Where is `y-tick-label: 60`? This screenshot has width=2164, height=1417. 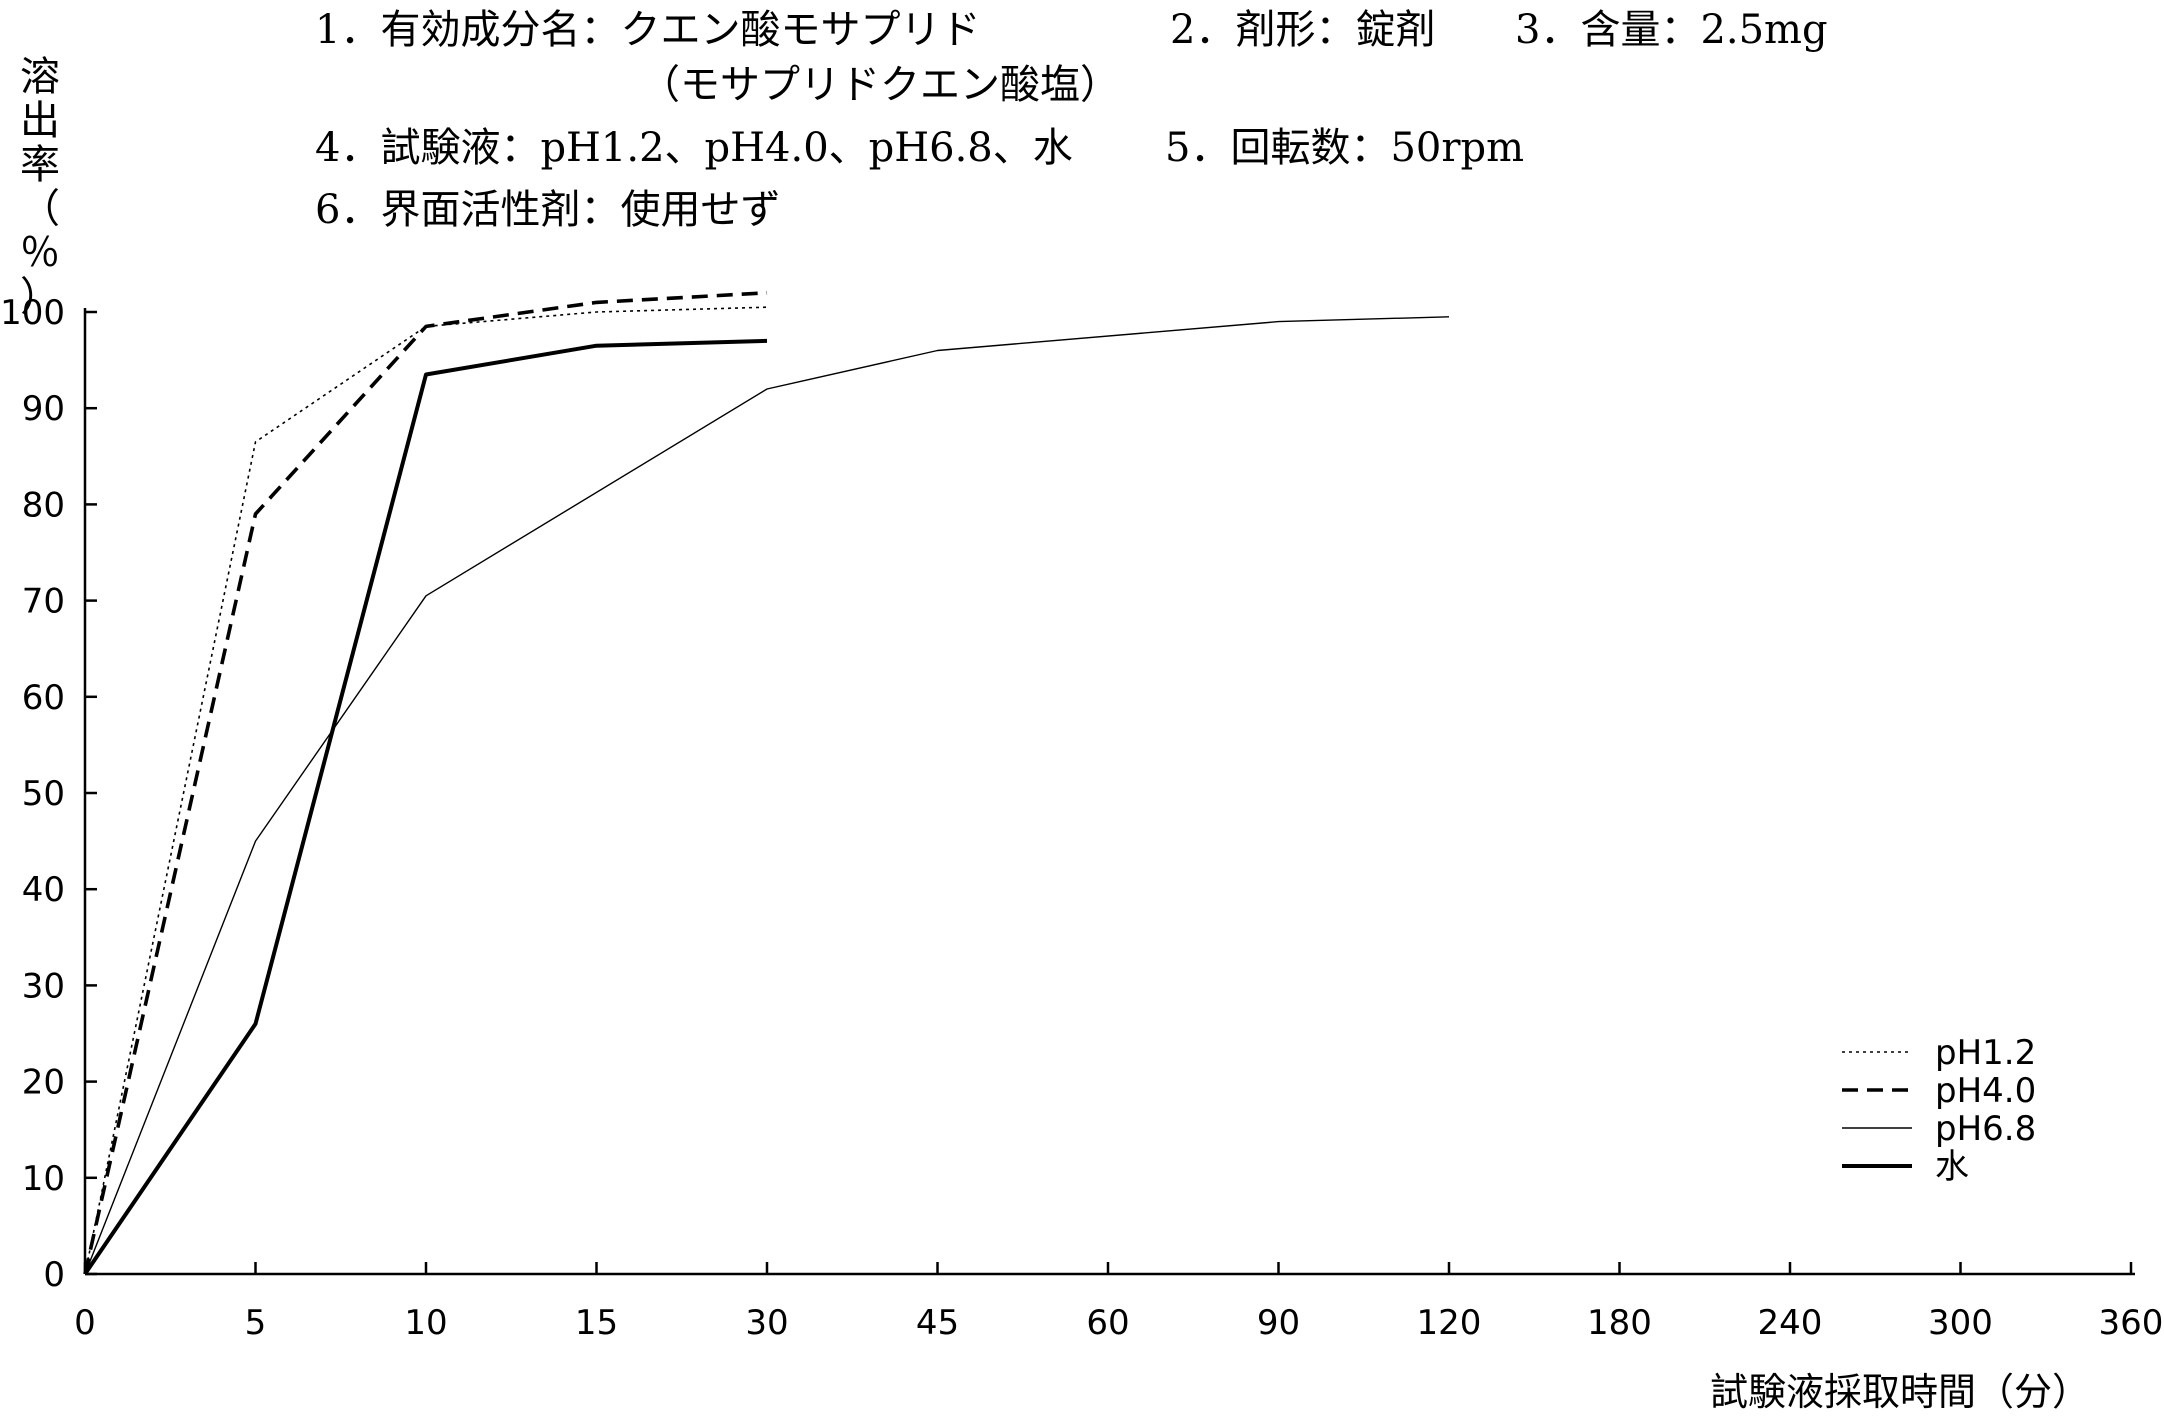
y-tick-label: 60 is located at coordinates (43, 698).